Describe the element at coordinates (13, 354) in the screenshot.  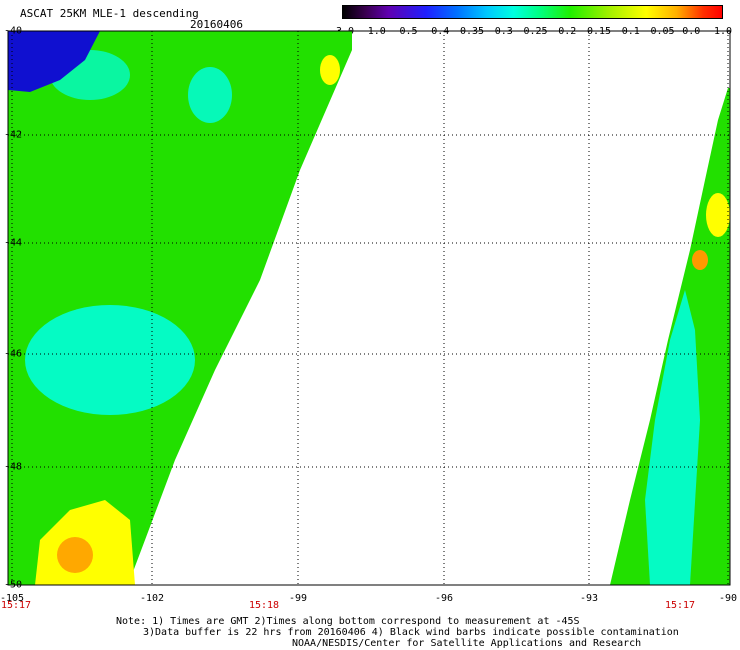
I see `lat-label: -46` at that location.